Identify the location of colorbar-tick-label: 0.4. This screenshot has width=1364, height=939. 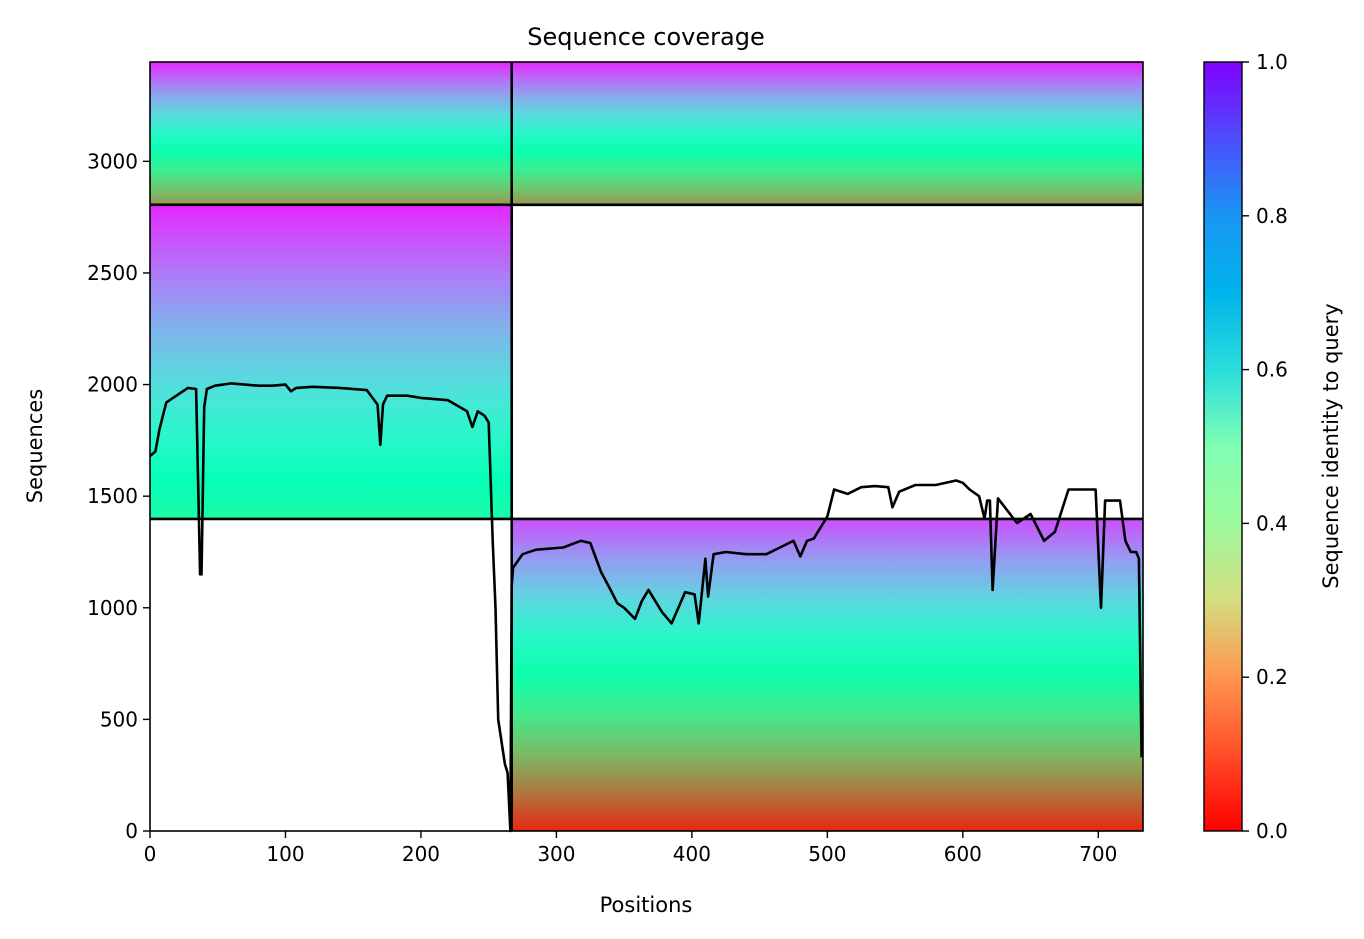
(1272, 523).